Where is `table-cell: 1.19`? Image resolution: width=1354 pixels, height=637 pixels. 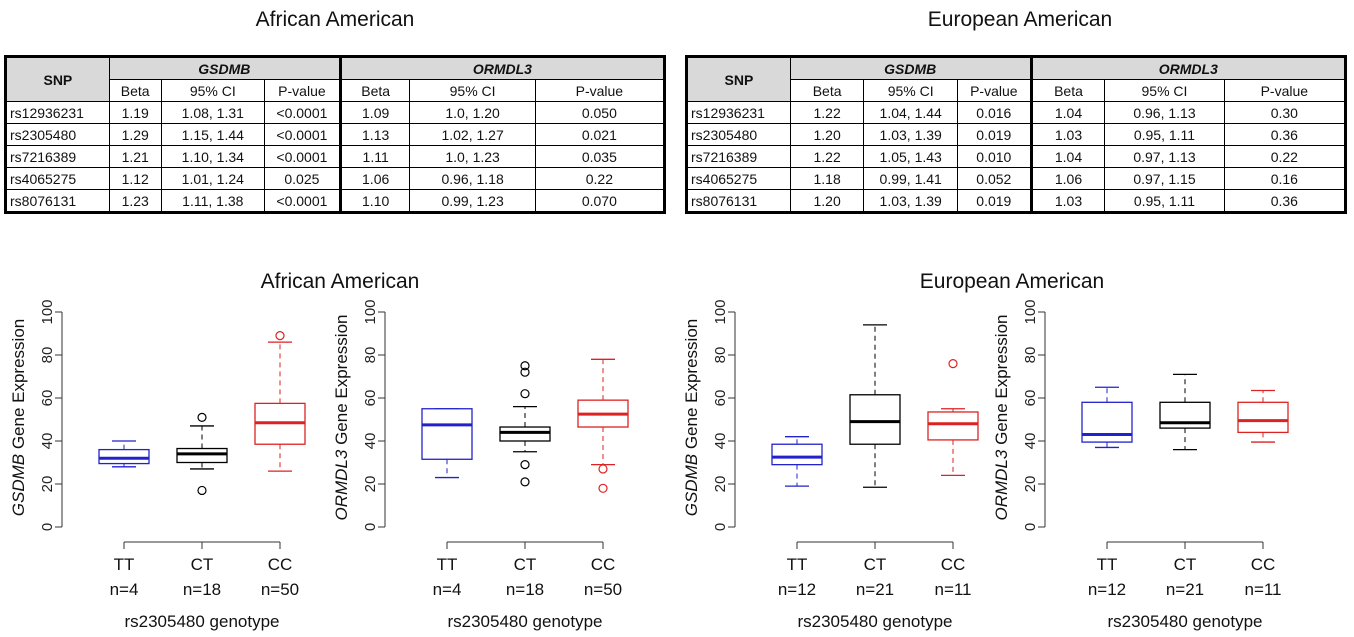 table-cell: 1.19 is located at coordinates (135, 112).